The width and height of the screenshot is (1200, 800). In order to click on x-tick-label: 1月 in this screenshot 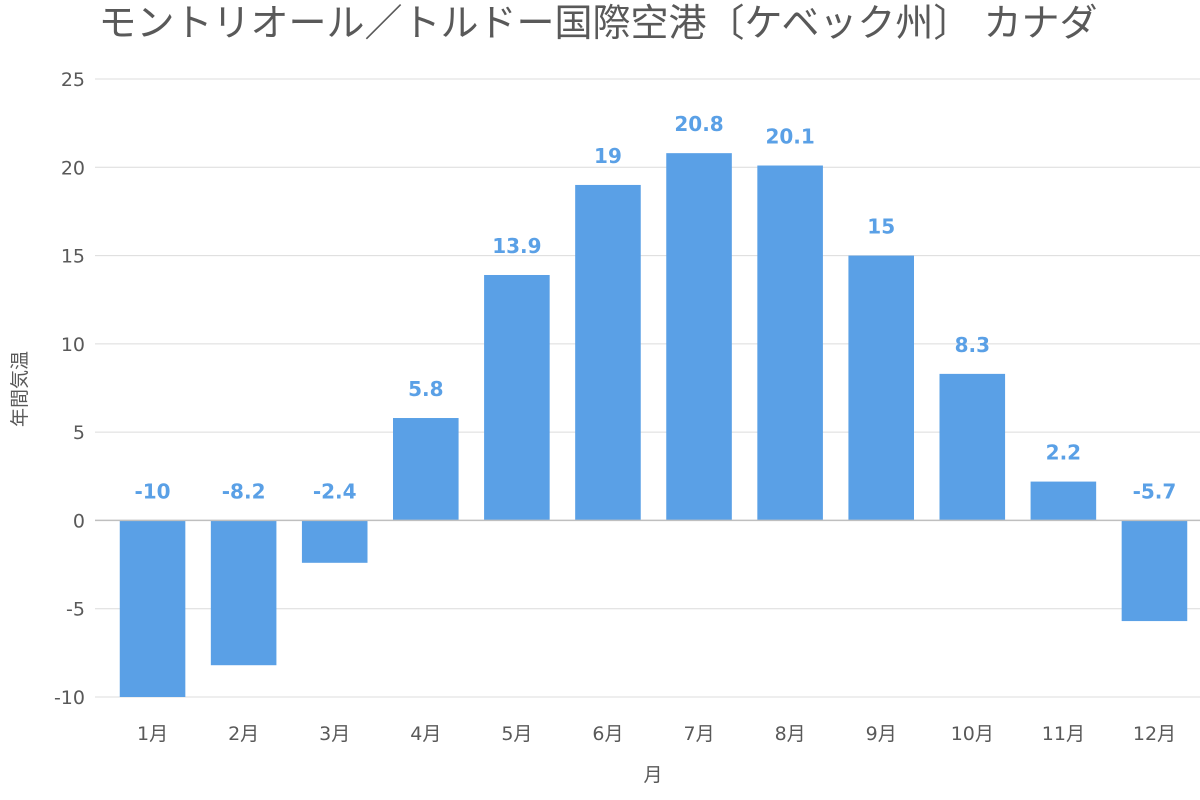, I will do `click(152, 734)`.